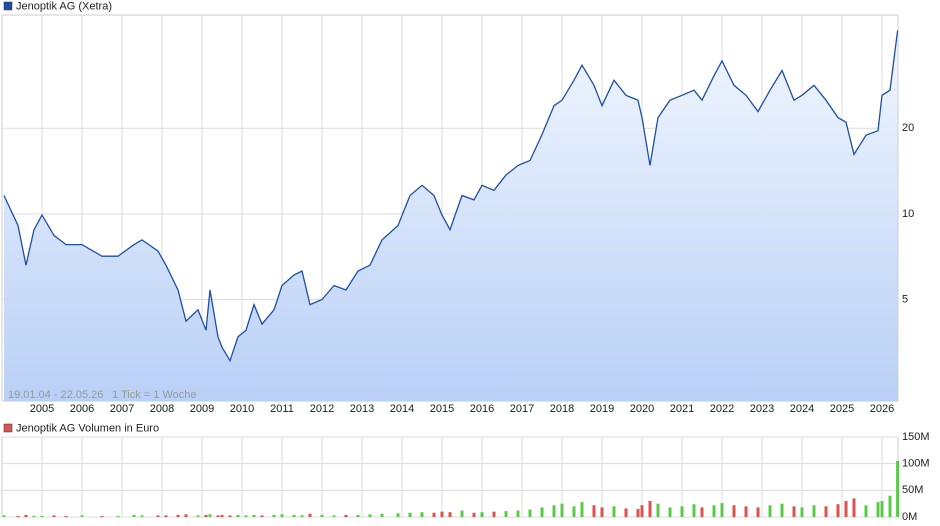 The width and height of the screenshot is (940, 526). What do you see at coordinates (682, 409) in the screenshot?
I see `x-tick-label: 2021` at bounding box center [682, 409].